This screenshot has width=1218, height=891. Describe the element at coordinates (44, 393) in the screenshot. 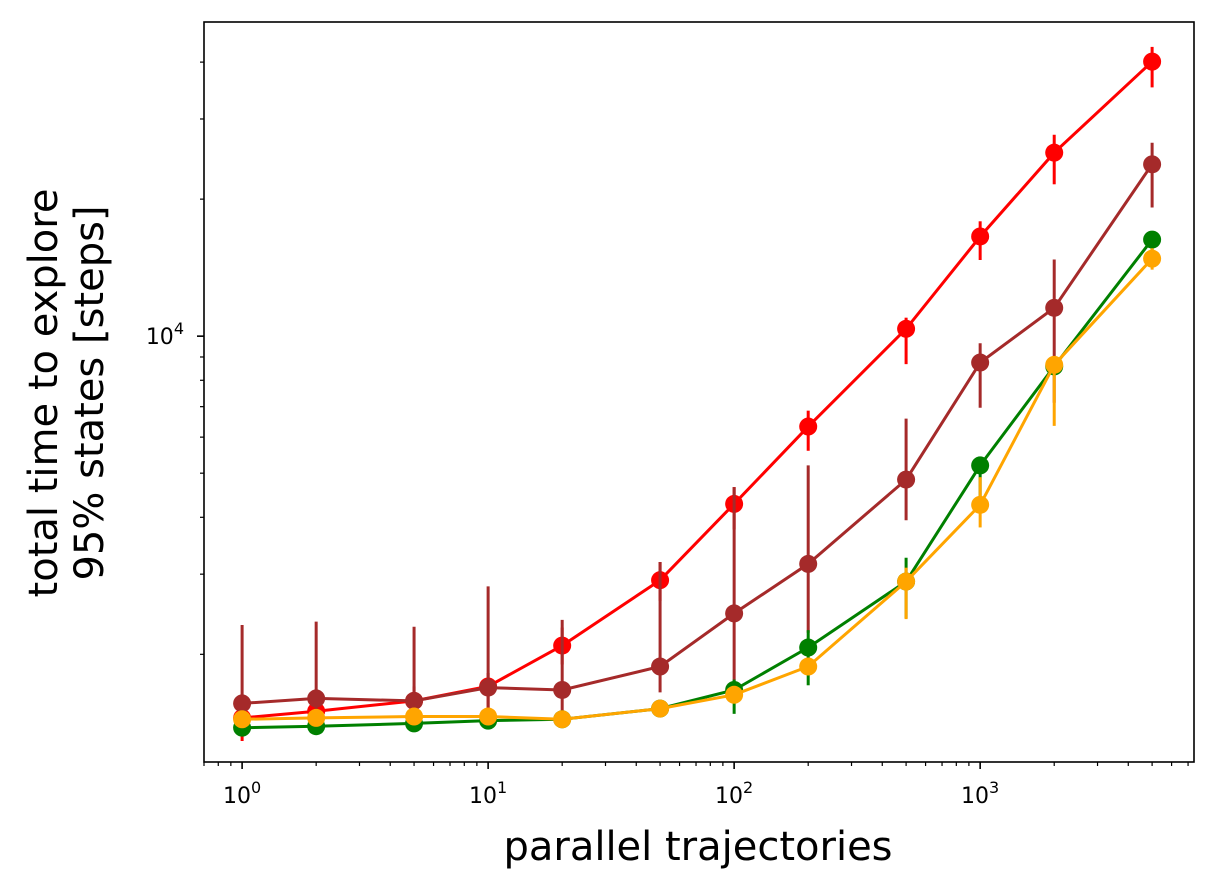

I see `y-axis-title-line-1: total time to explore` at that location.